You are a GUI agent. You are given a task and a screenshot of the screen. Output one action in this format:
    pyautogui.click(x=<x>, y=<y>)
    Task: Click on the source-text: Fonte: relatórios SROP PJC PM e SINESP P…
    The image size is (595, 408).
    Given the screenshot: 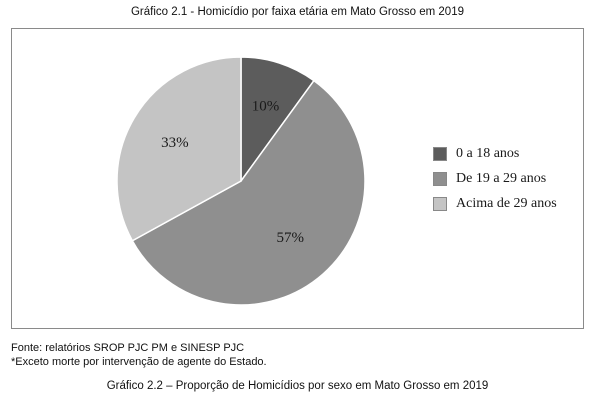 What is the action you would take?
    pyautogui.click(x=128, y=348)
    